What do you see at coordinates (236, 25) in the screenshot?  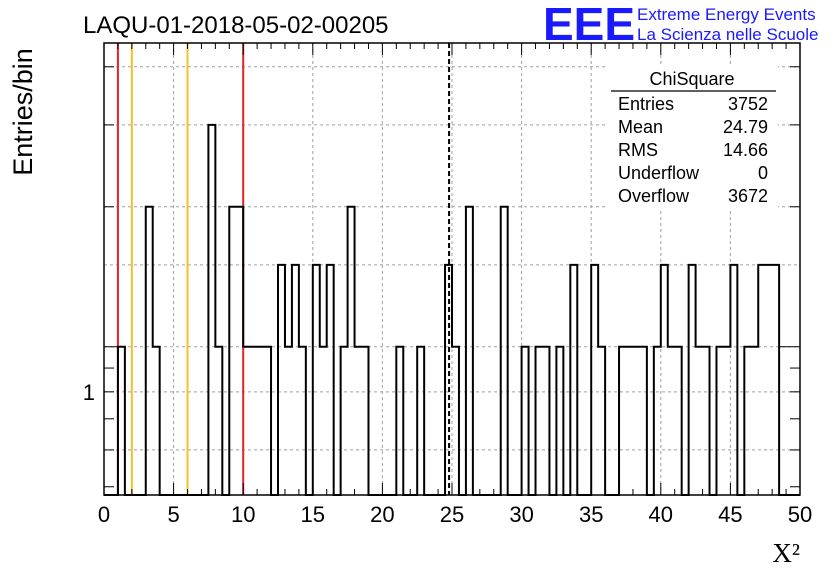 I see `chart-title: LAQU-01-2018-05-02-00205` at bounding box center [236, 25].